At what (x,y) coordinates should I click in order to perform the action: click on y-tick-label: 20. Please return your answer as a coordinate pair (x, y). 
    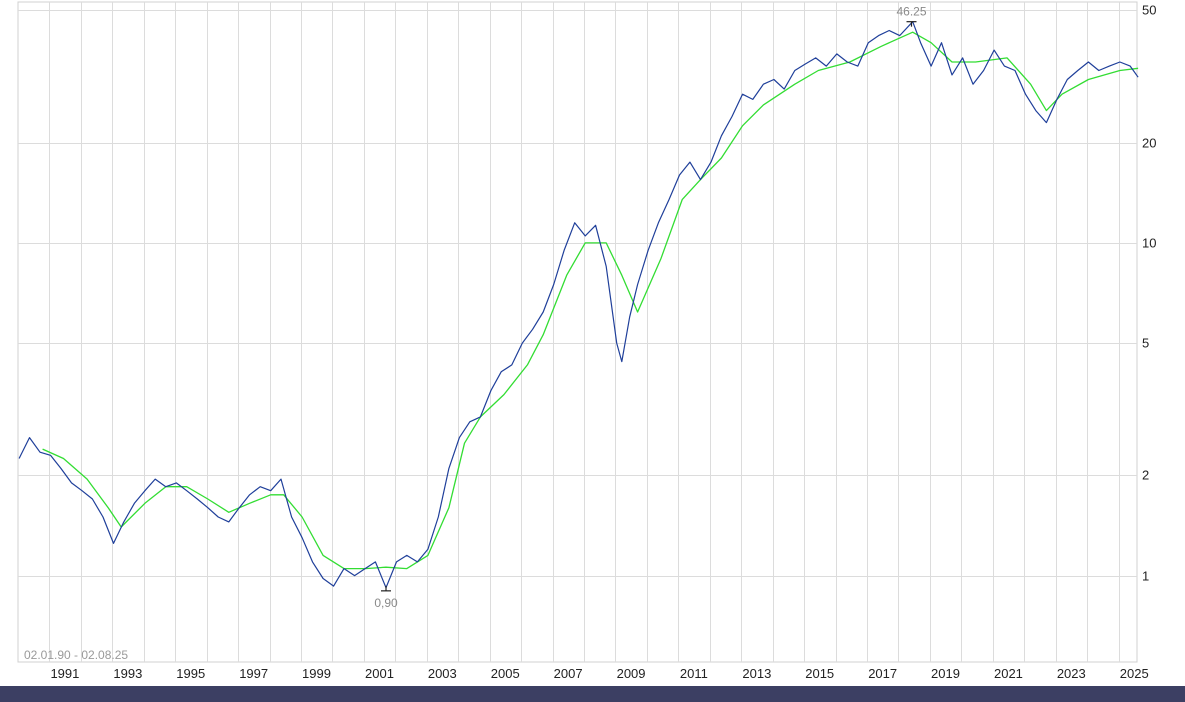
    Looking at the image, I should click on (1149, 143).